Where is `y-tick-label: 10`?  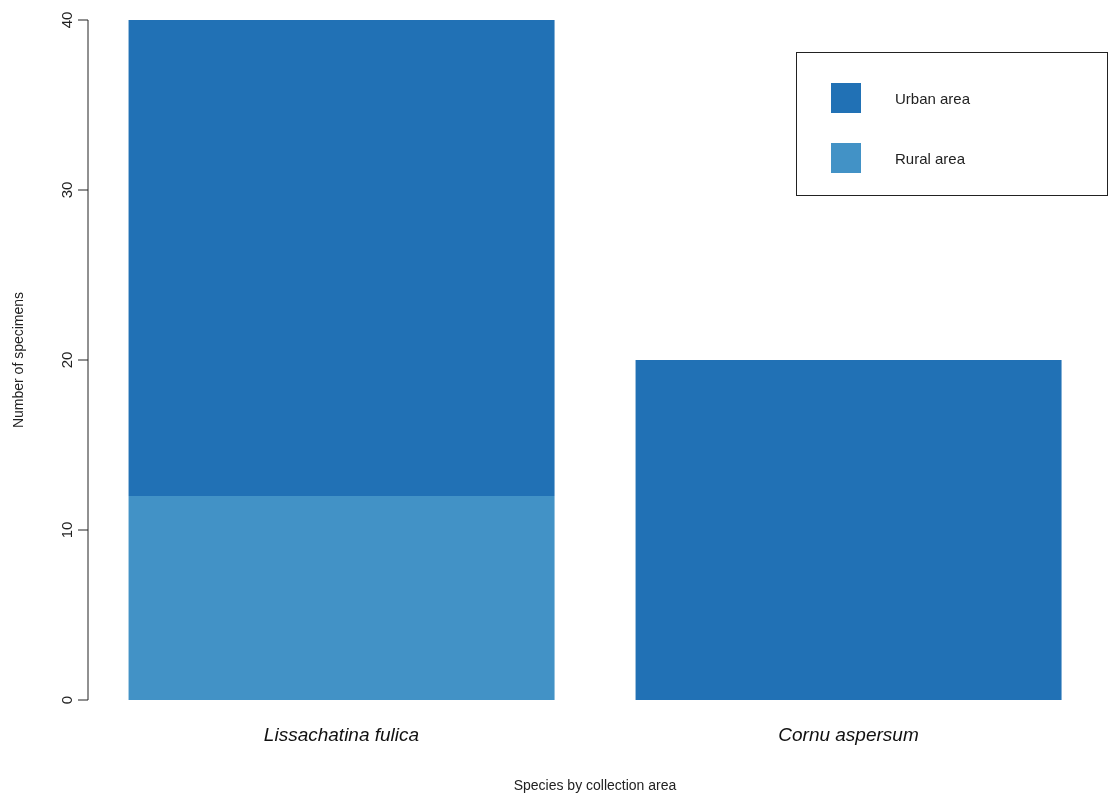 y-tick-label: 10 is located at coordinates (66, 530).